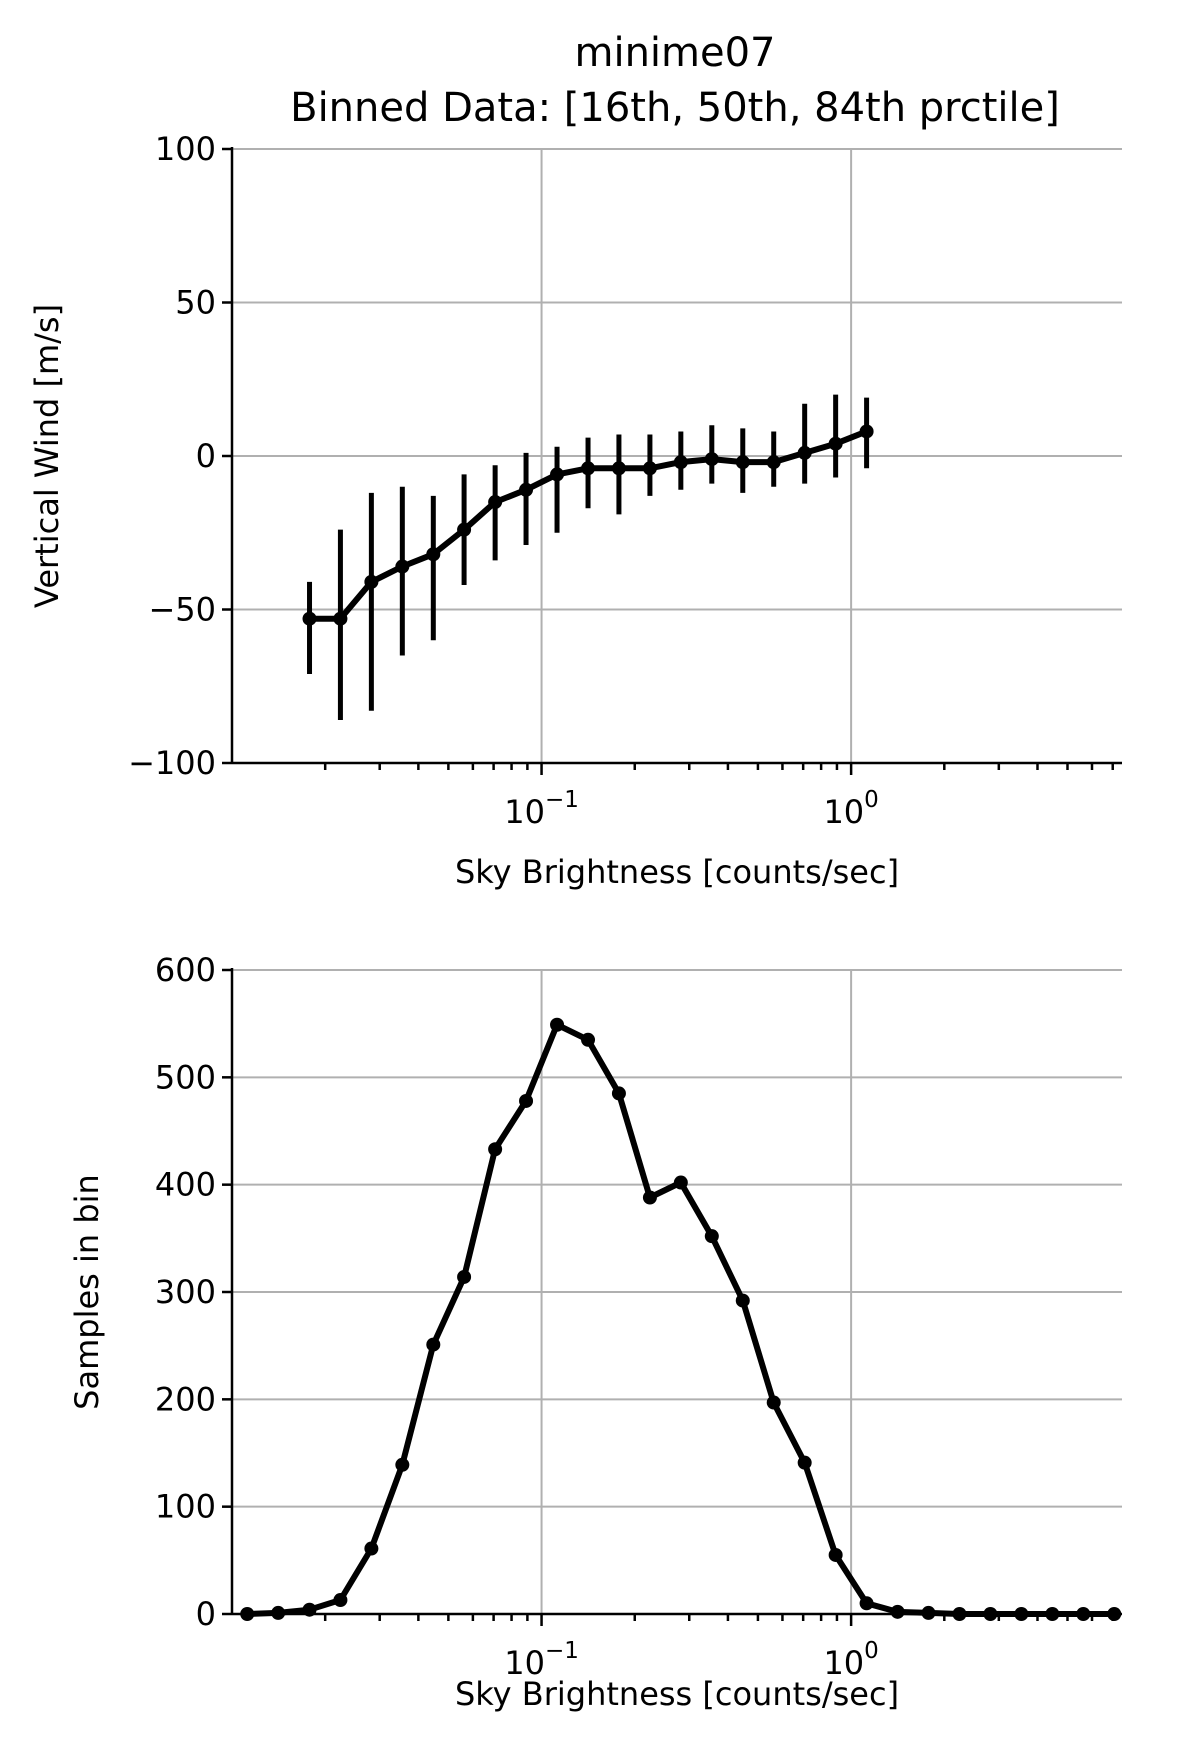 This screenshot has width=1189, height=1744. Describe the element at coordinates (206, 1614) in the screenshot. I see `samples-ytick-label-6: 0` at that location.